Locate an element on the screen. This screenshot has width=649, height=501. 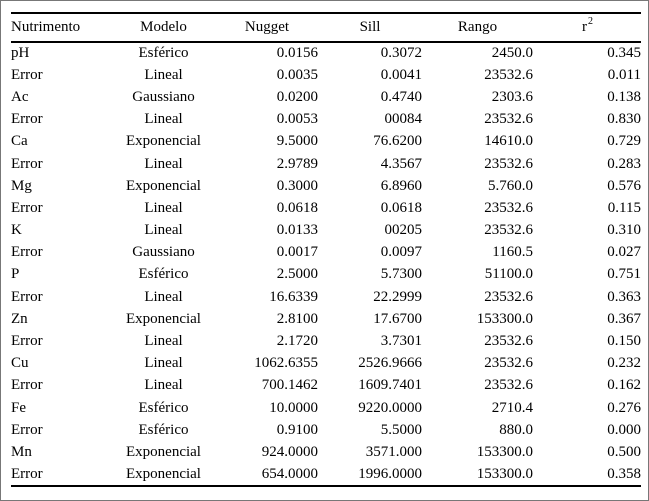
cell-sill: 2526.9666 is located at coordinates (390, 363).